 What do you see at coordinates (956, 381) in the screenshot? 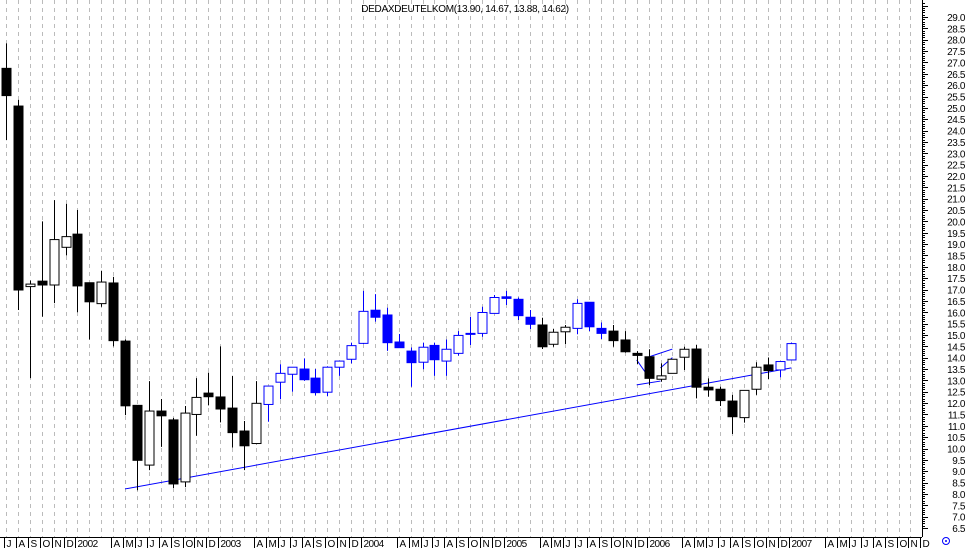
I see `y-tick-label: 13.0` at bounding box center [956, 381].